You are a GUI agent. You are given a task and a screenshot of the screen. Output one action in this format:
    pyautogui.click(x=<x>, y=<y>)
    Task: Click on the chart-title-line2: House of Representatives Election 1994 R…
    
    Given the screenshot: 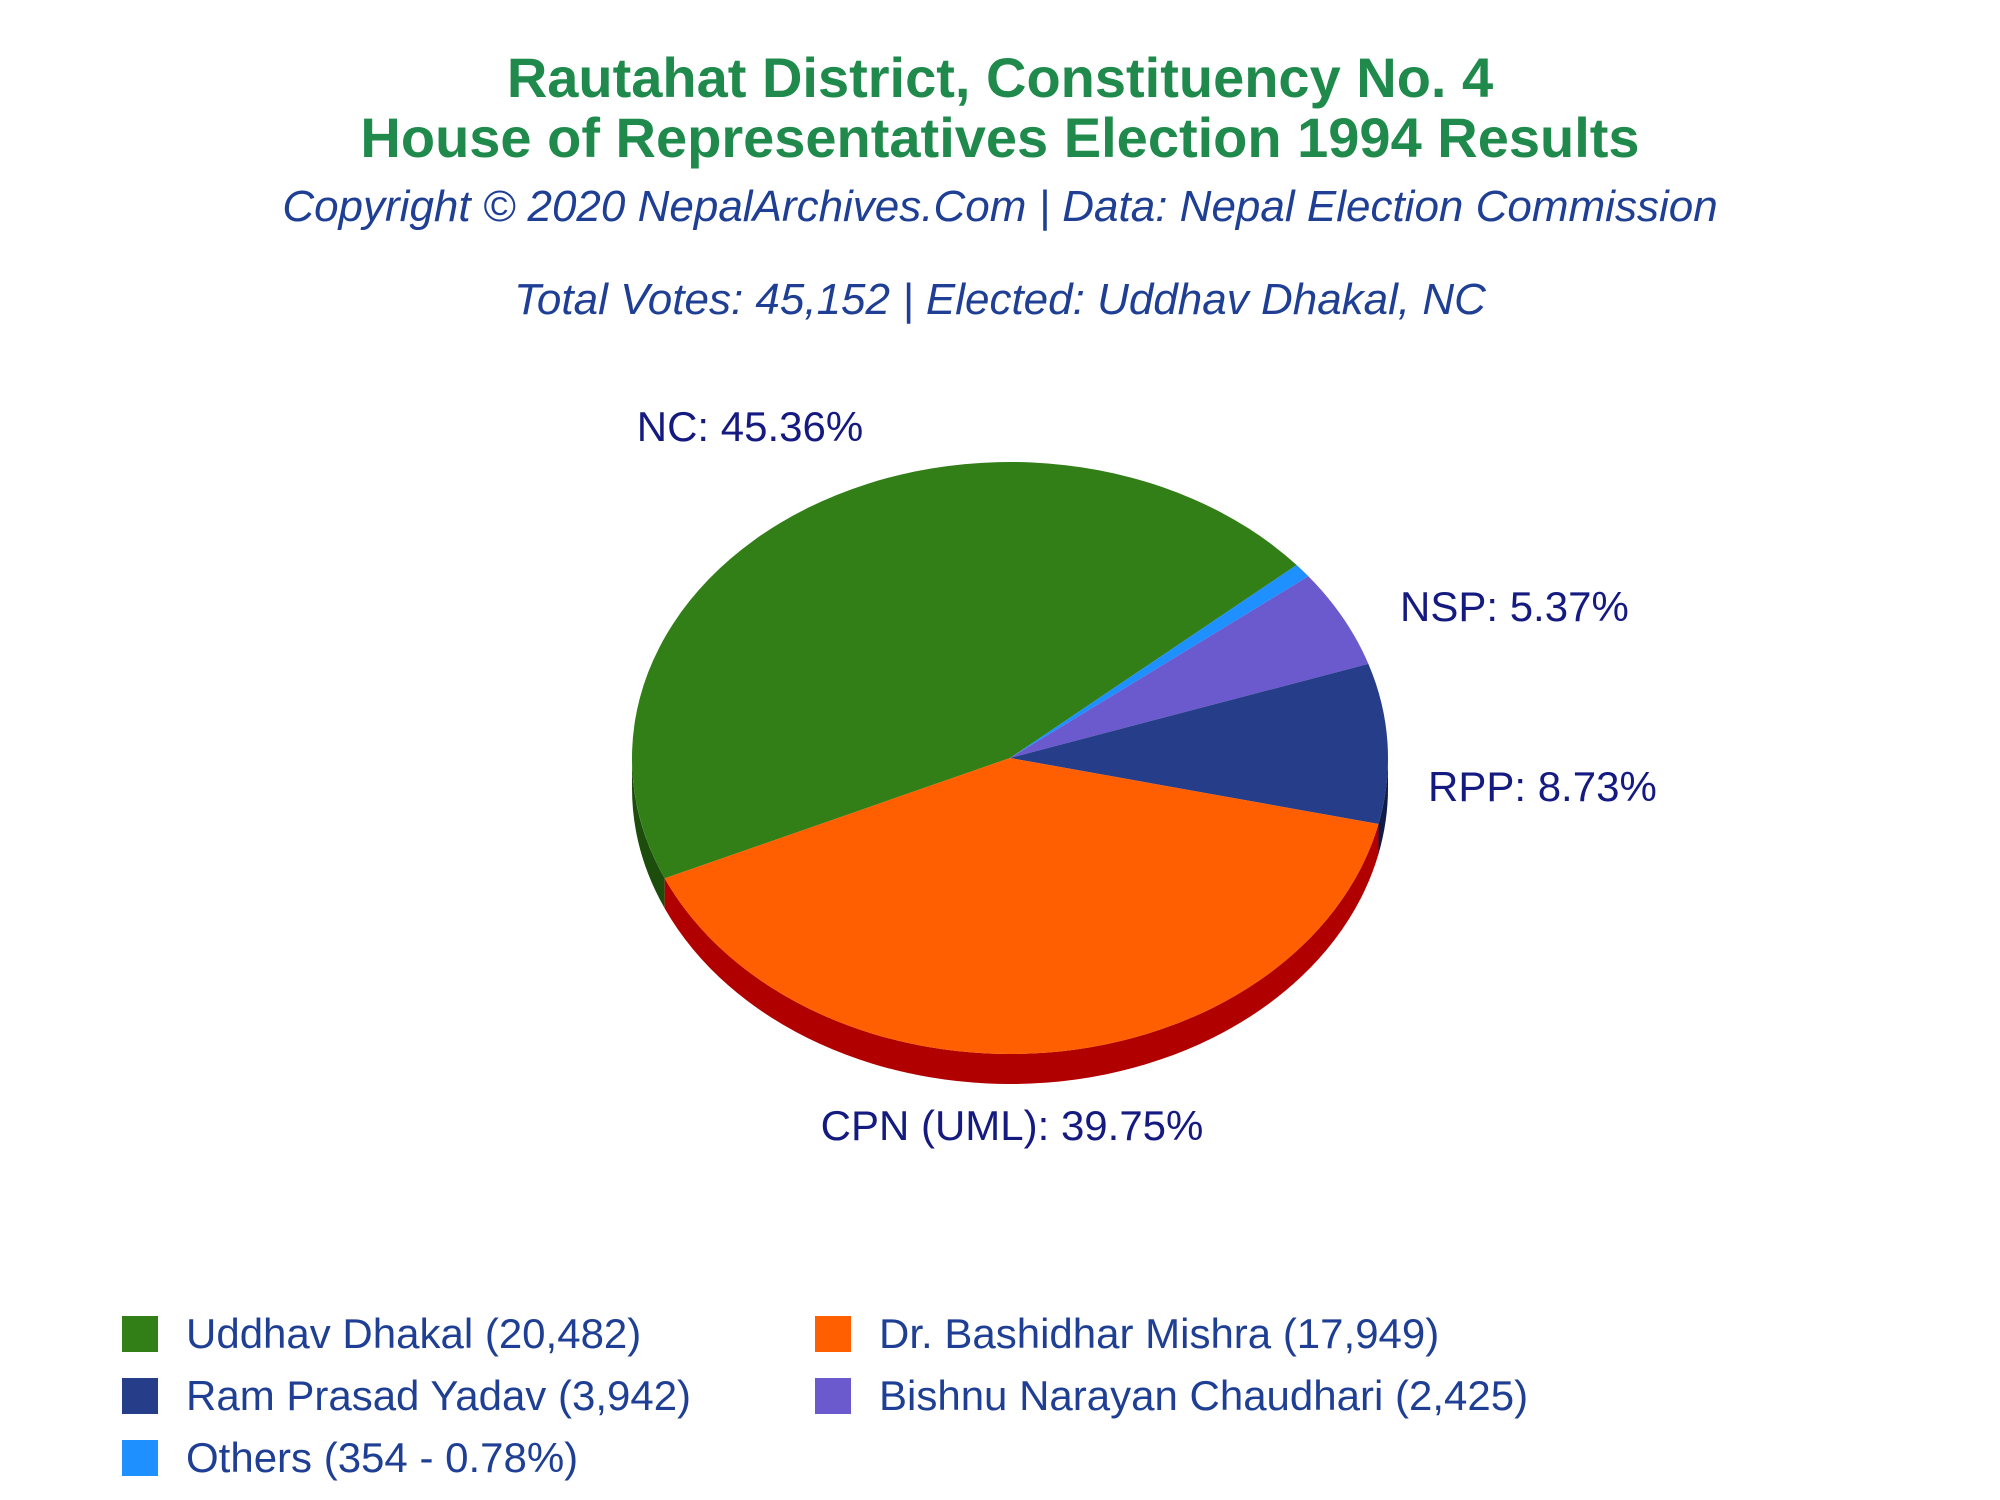 What is the action you would take?
    pyautogui.click(x=1000, y=137)
    